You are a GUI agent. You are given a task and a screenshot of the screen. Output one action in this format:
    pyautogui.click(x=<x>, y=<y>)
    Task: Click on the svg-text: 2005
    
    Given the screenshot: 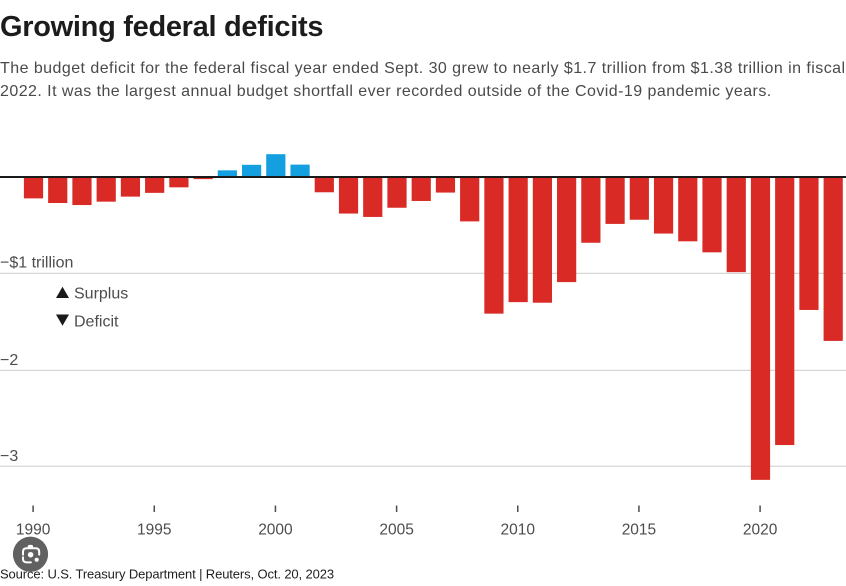 What is the action you would take?
    pyautogui.click(x=396, y=530)
    